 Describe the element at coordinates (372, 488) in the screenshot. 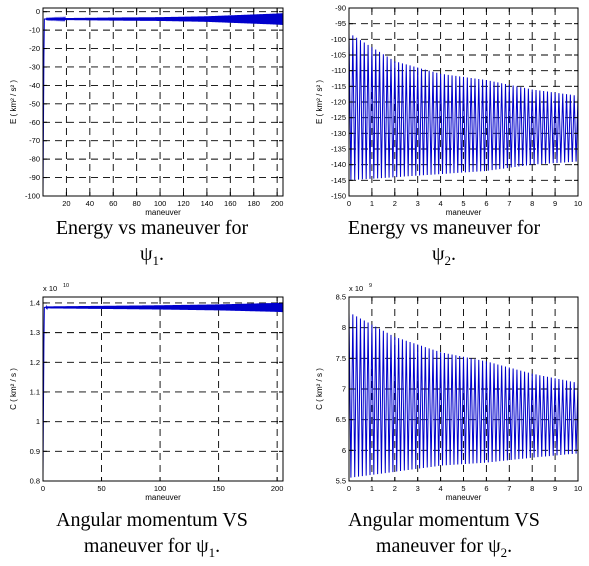

I see `x-tick-label: 1` at that location.